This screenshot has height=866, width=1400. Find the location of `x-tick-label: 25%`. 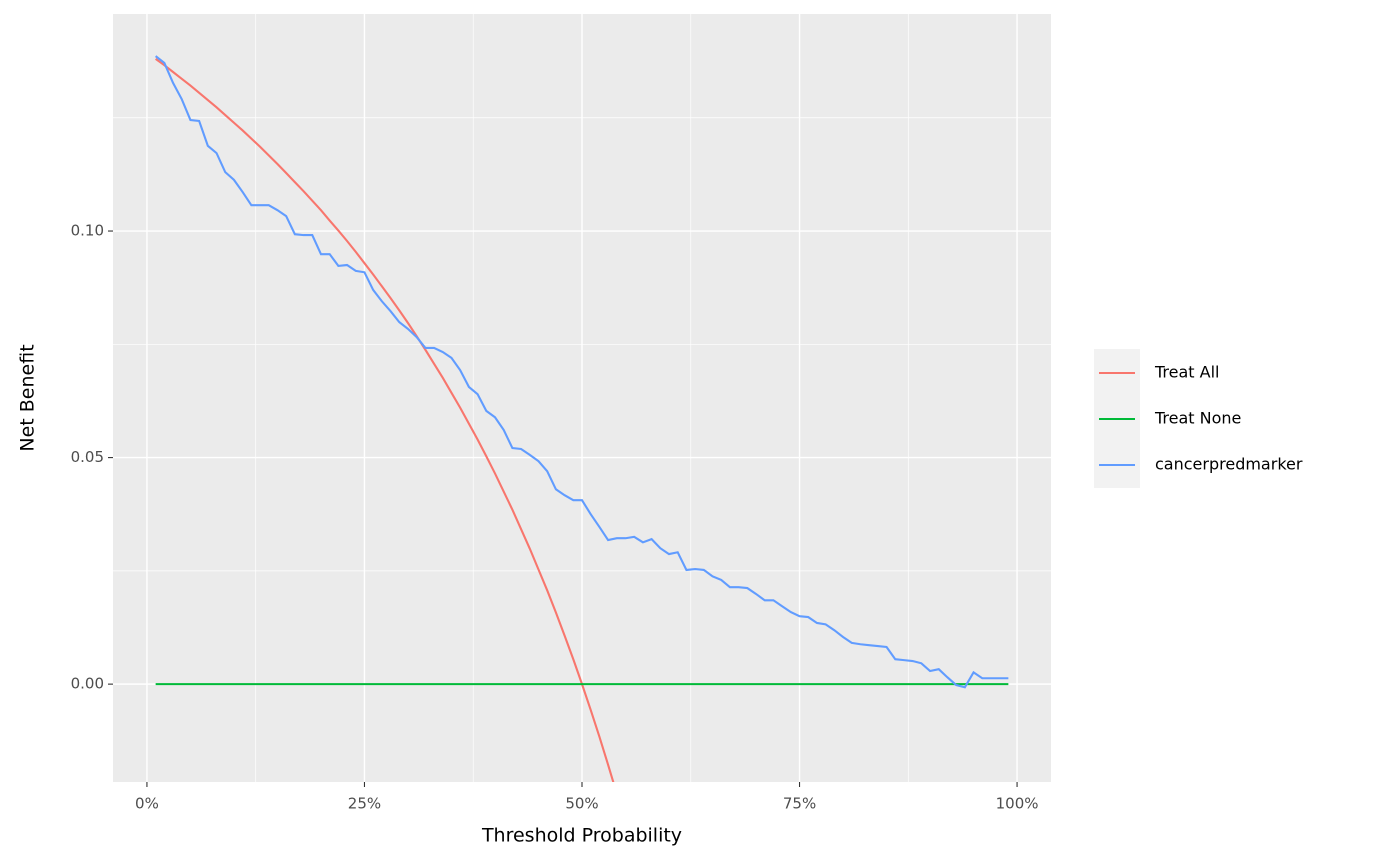

x-tick-label: 25% is located at coordinates (364, 804).